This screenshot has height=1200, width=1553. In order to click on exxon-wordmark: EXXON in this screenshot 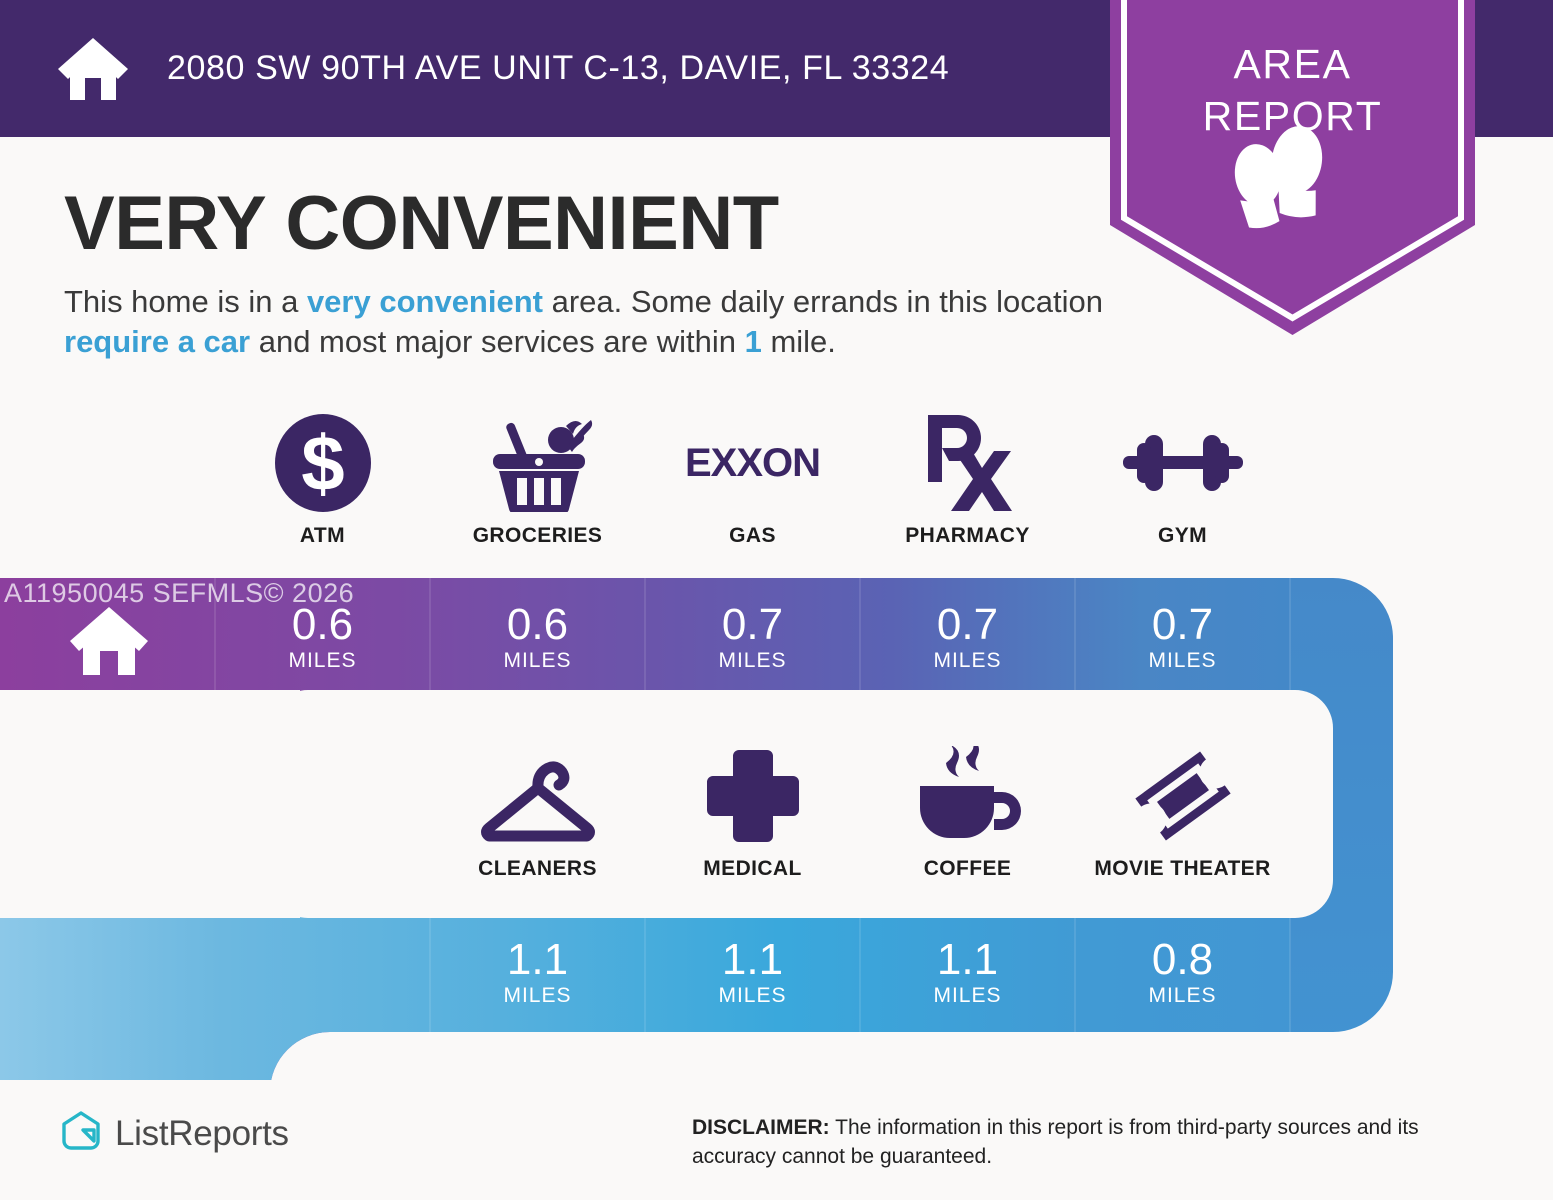, I will do `click(752, 462)`.